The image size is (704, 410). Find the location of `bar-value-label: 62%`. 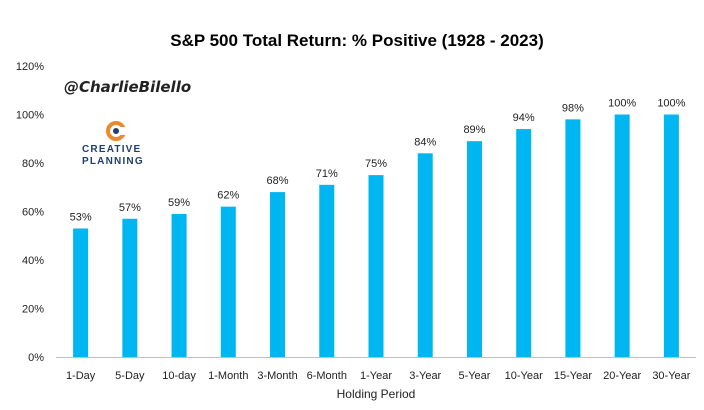

bar-value-label: 62% is located at coordinates (228, 196).